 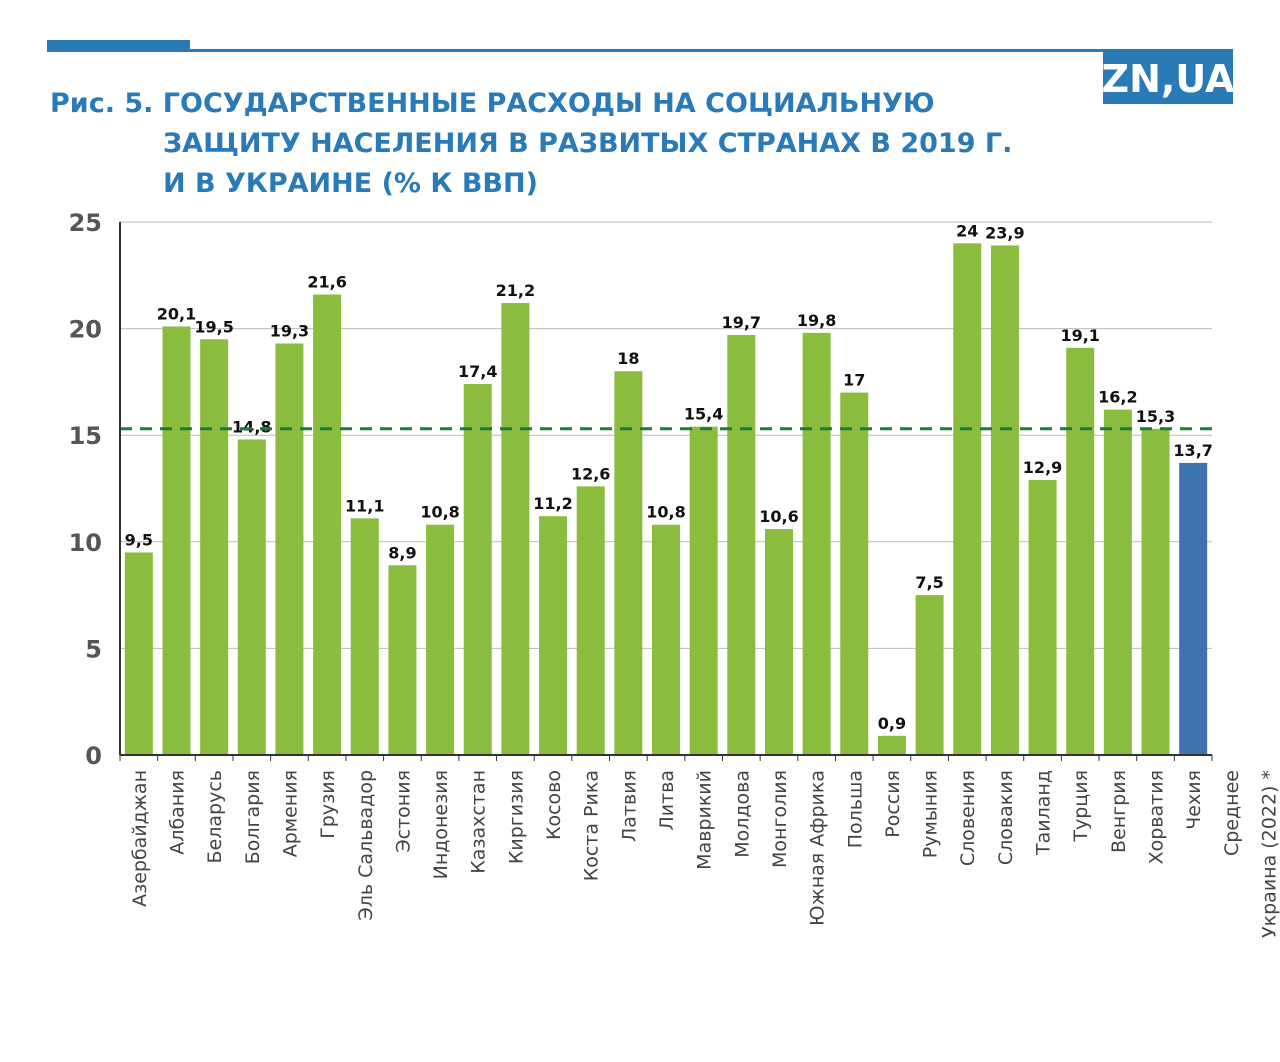 What do you see at coordinates (1192, 450) in the screenshot?
I see `value-label: 13,7` at bounding box center [1192, 450].